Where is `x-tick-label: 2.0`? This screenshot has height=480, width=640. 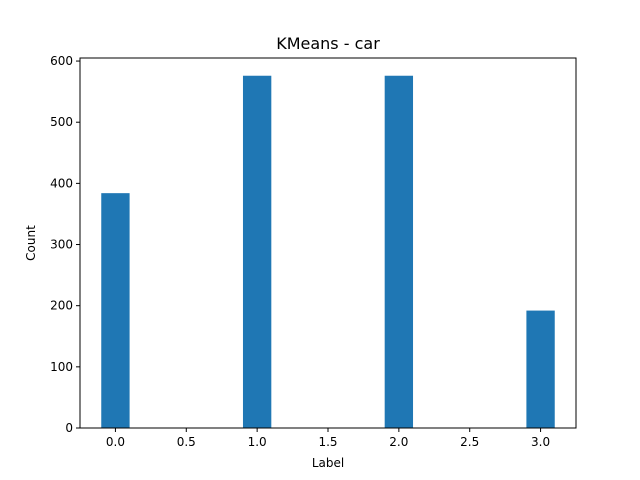
x-tick-label: 2.0 is located at coordinates (398, 442).